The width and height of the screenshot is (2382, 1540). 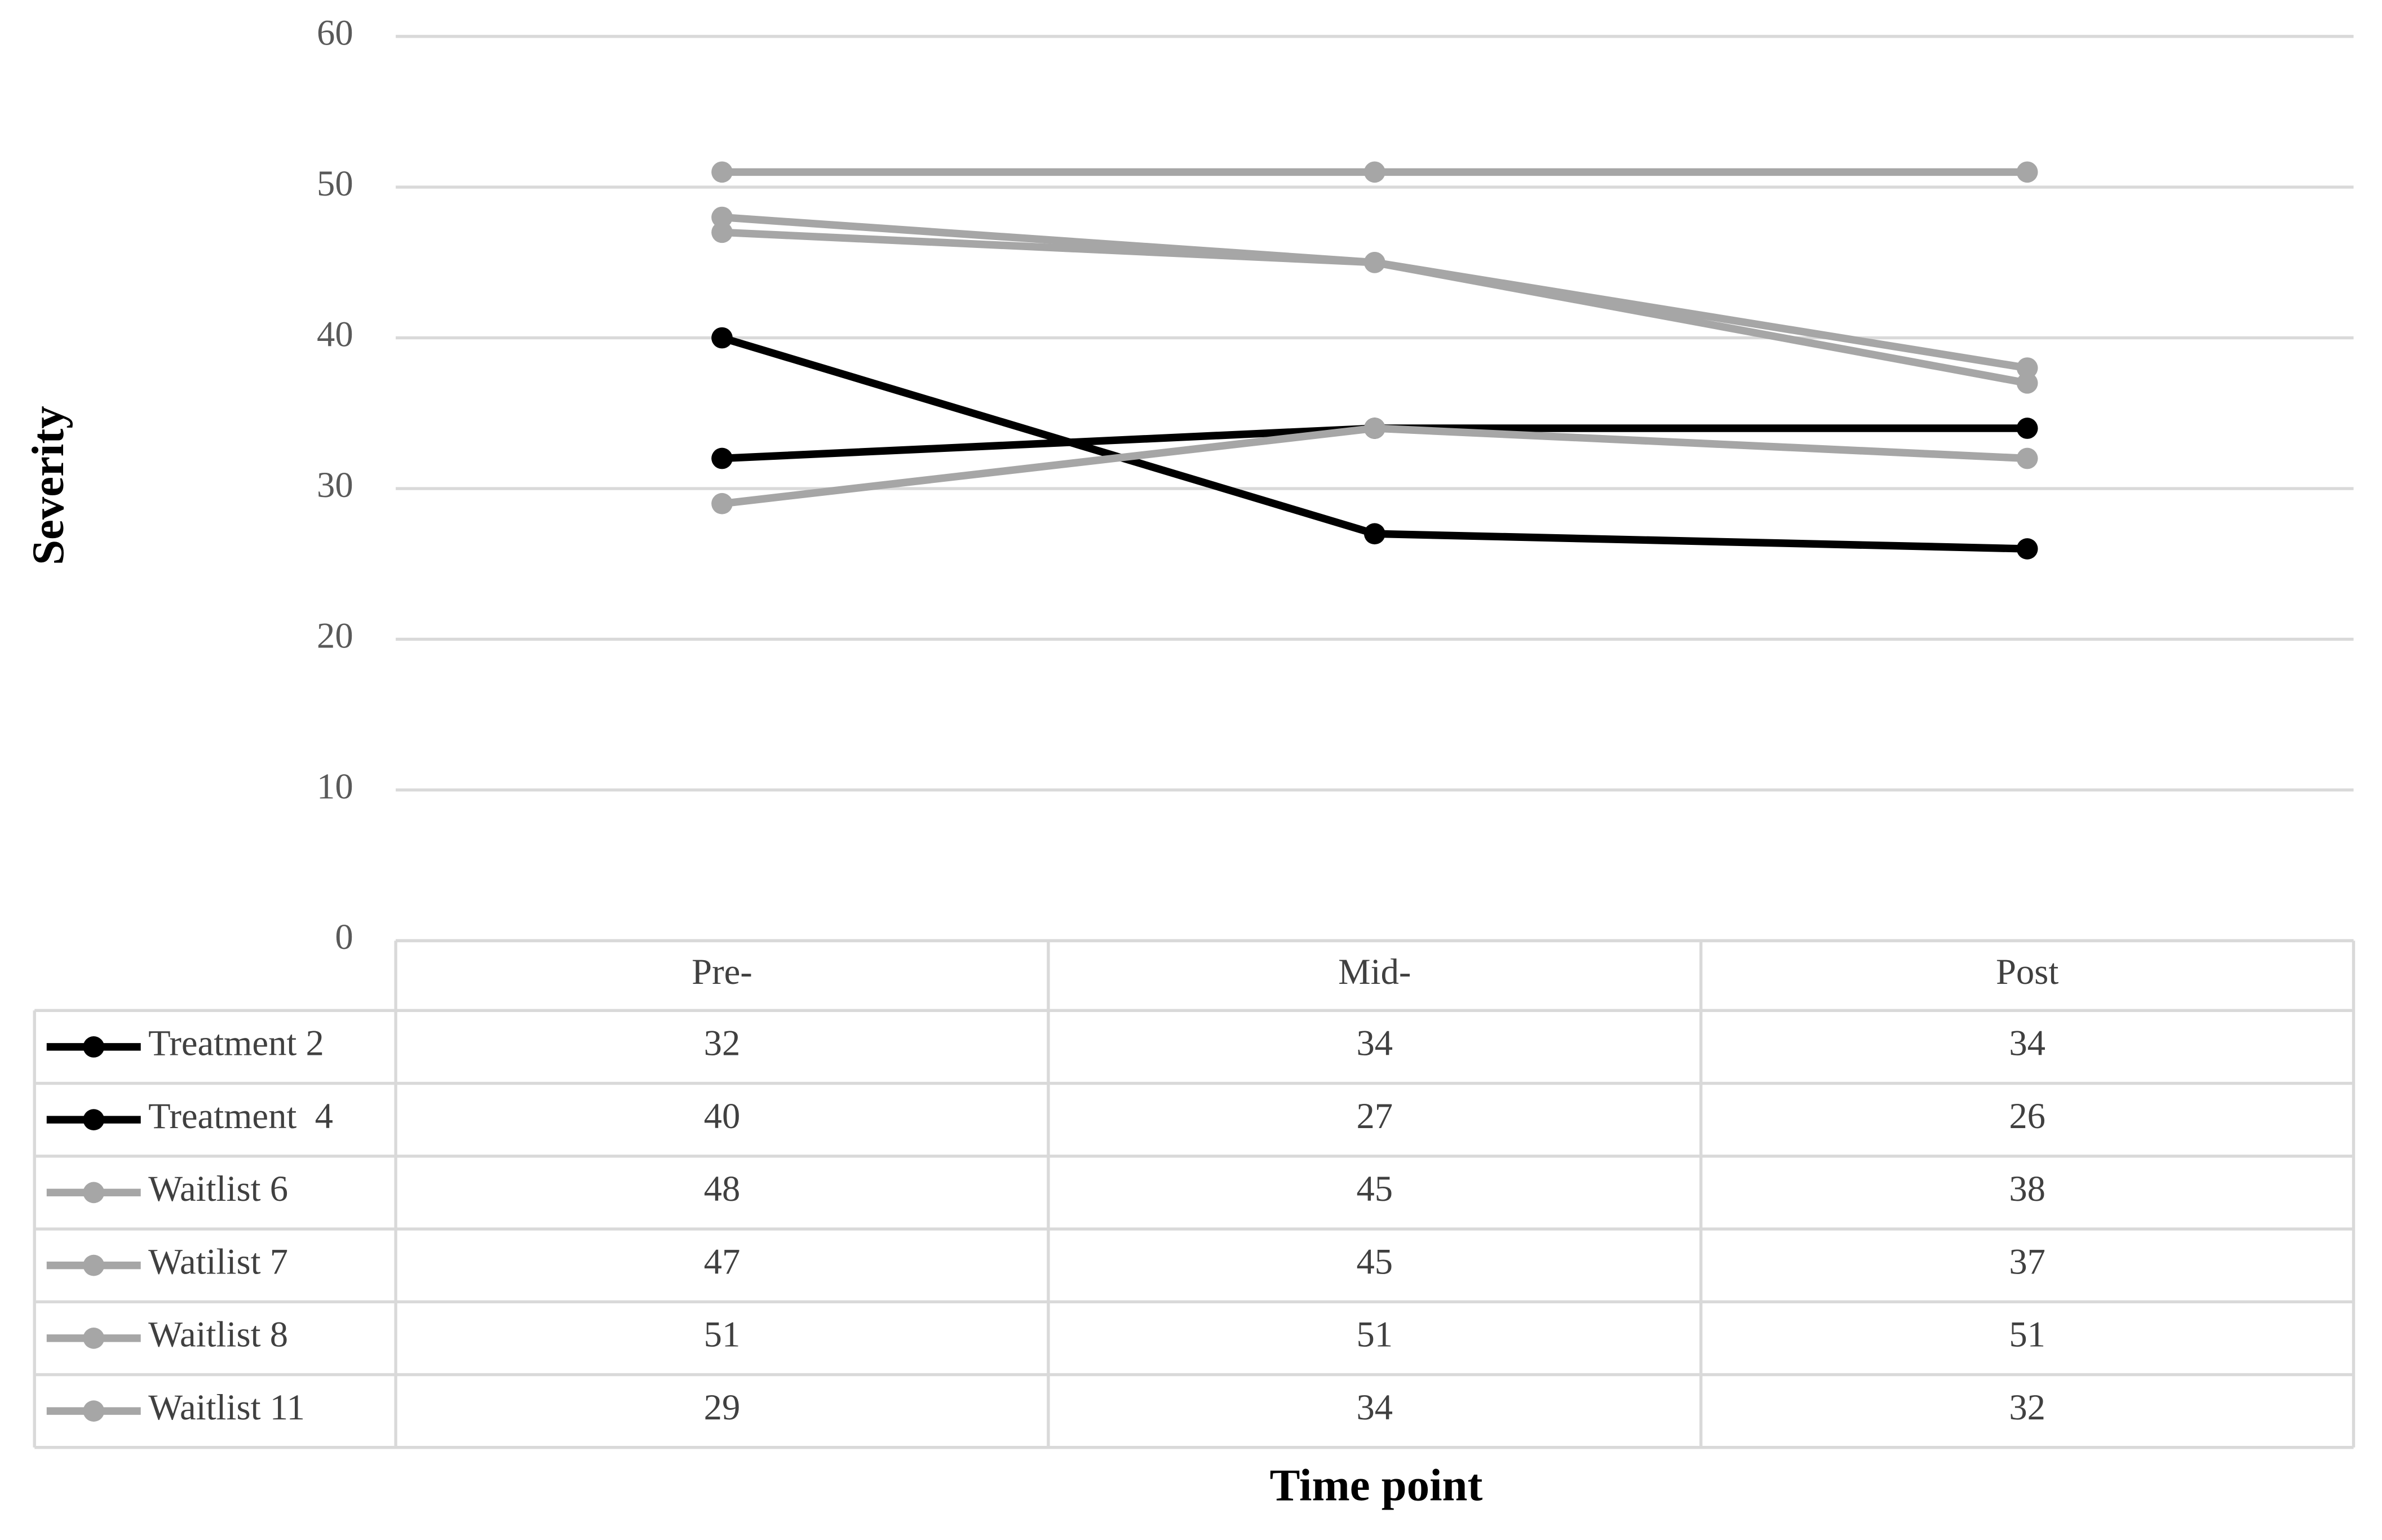 What do you see at coordinates (344, 936) in the screenshot?
I see `y-tick-label: 0` at bounding box center [344, 936].